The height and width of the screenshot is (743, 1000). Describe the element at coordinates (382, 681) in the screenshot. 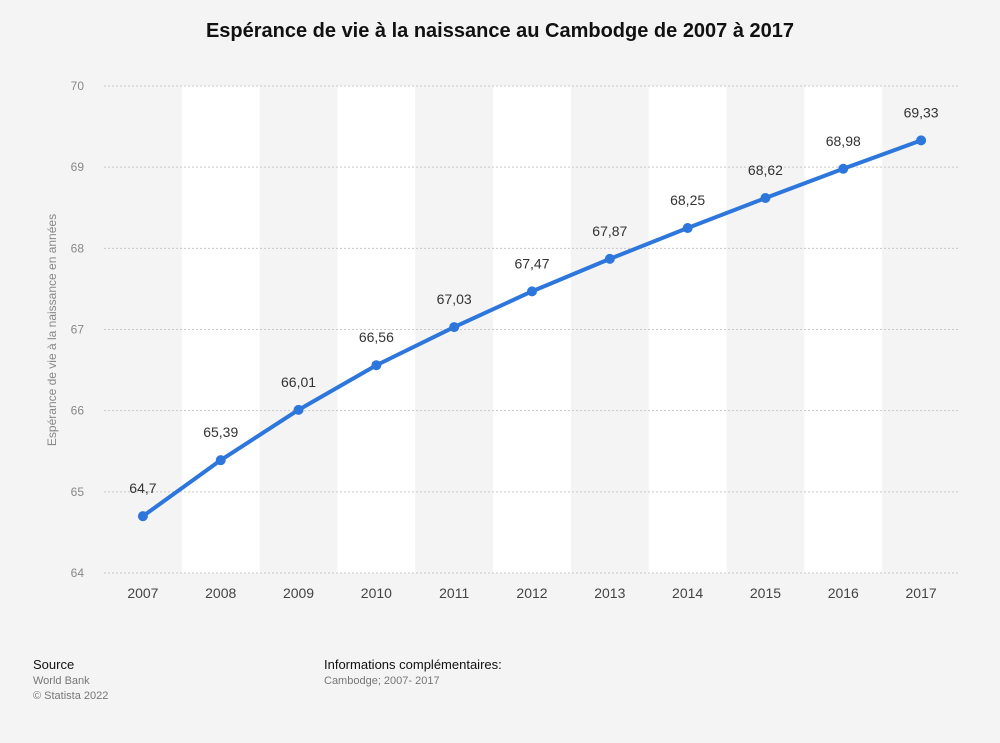

I see `info-text: Cambodge; 2007- 2017` at that location.